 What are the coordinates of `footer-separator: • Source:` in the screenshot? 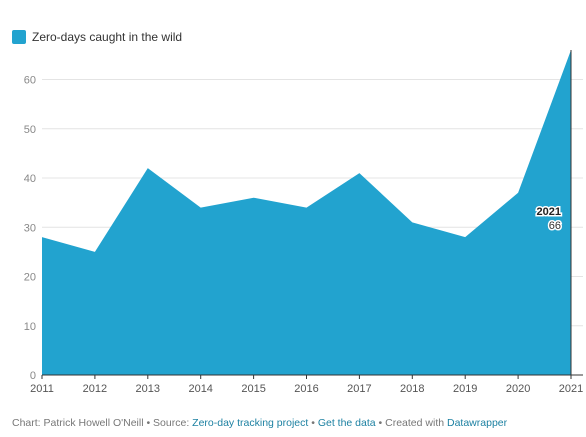 It's located at (168, 423).